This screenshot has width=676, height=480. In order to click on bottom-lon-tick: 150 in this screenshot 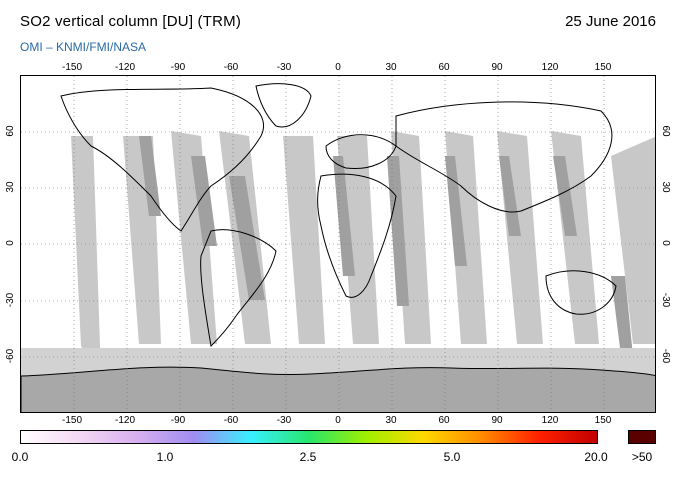, I will do `click(603, 420)`.